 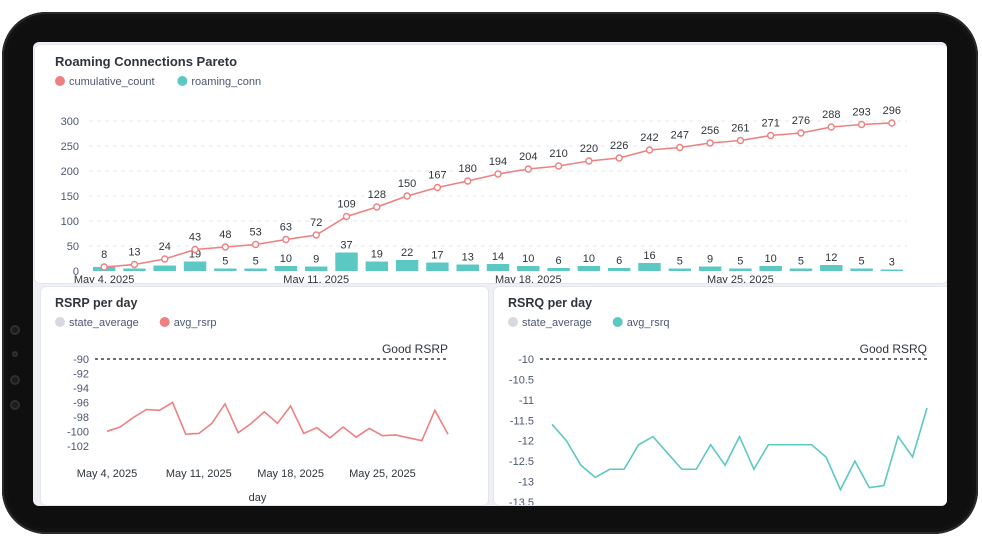 I want to click on cumulative-value-label: 53, so click(x=256, y=233).